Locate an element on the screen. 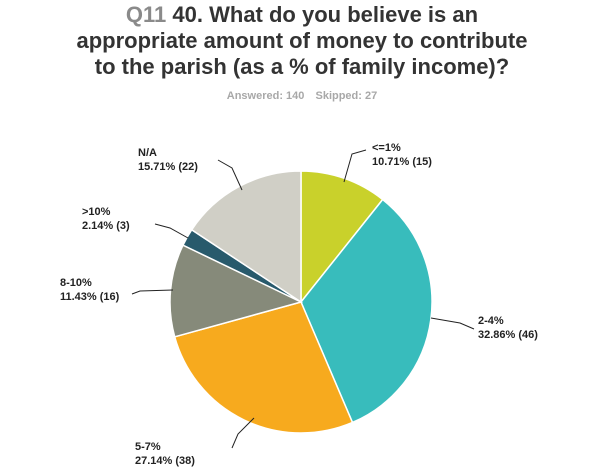  question-number: Q11 is located at coordinates (146, 14).